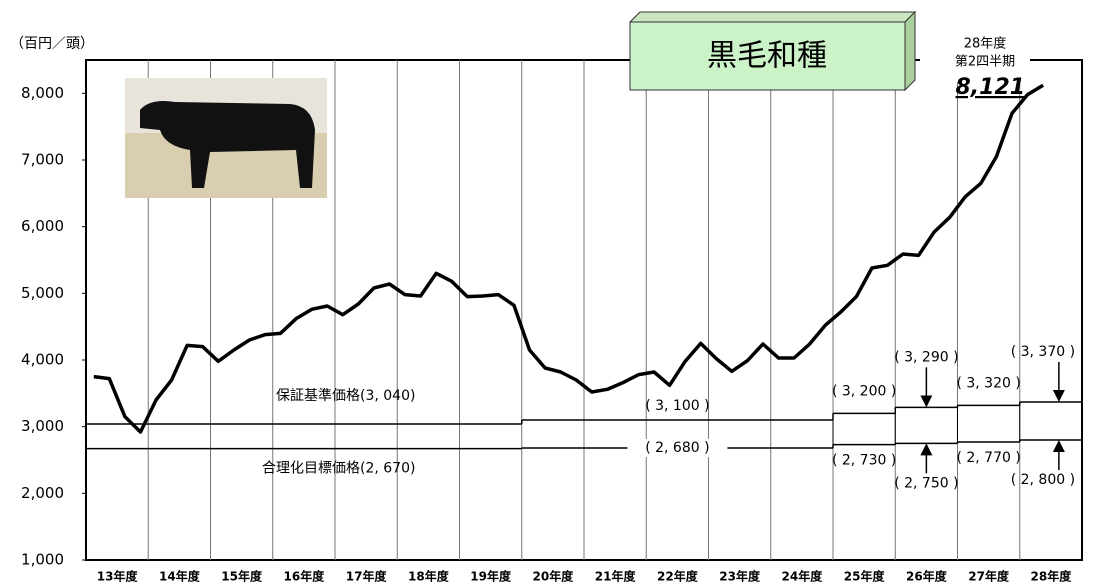 Image resolution: width=1100 pixels, height=587 pixels. I want to click on value-label: ( 3, 200 ), so click(864, 391).